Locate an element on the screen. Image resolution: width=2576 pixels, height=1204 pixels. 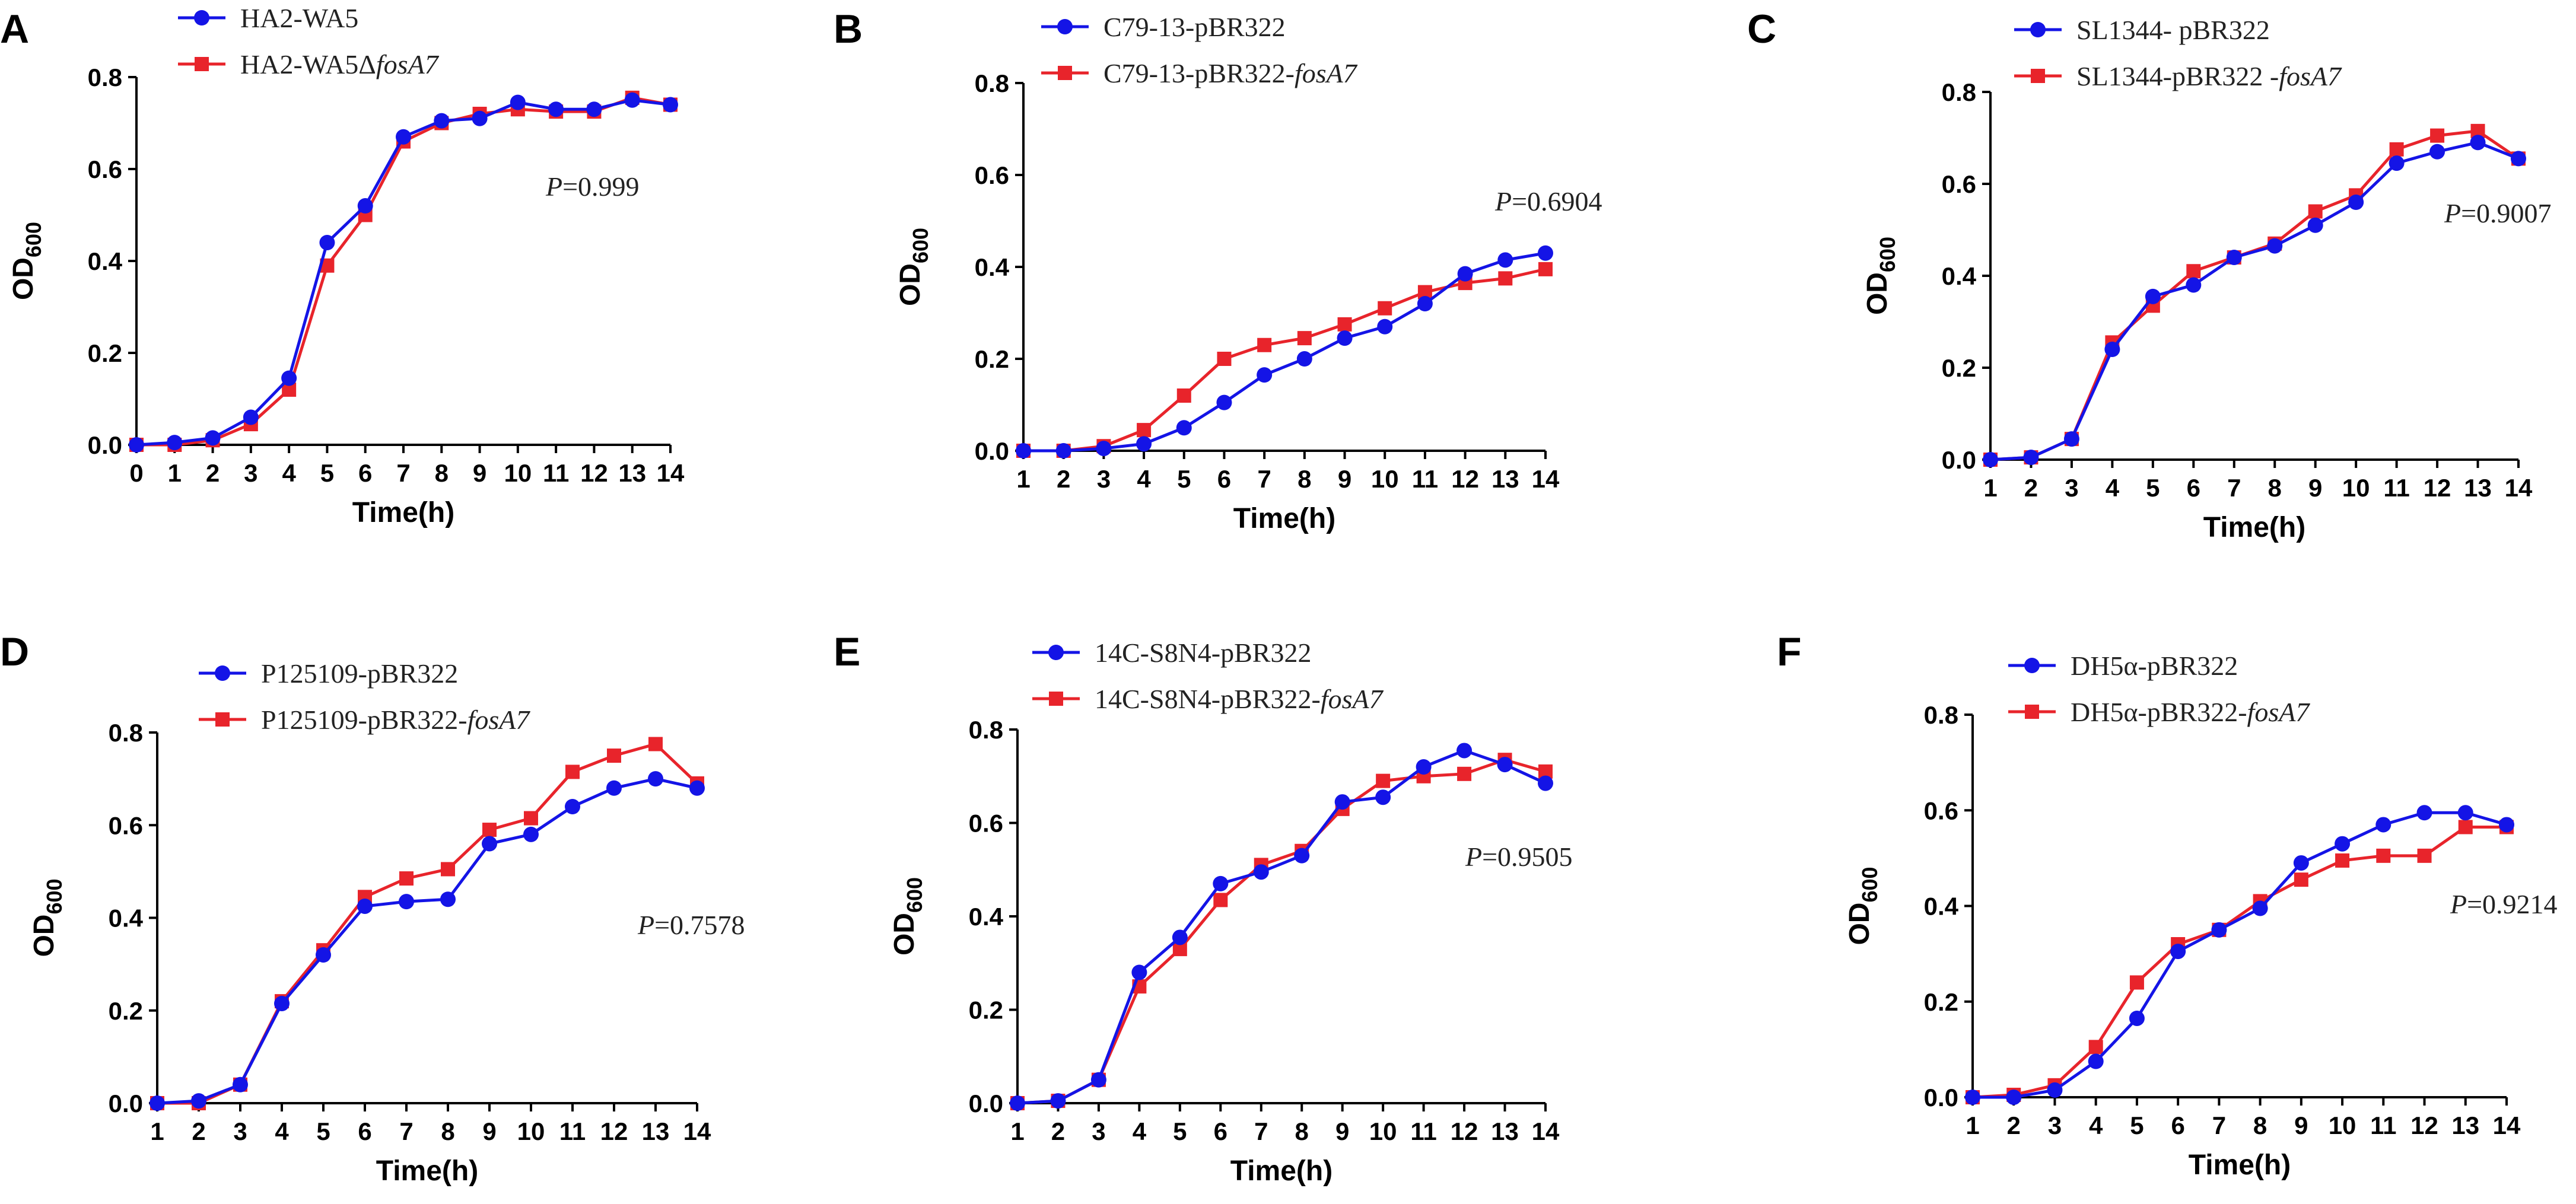
x-axis-title: Time(h) is located at coordinates (2240, 1165).